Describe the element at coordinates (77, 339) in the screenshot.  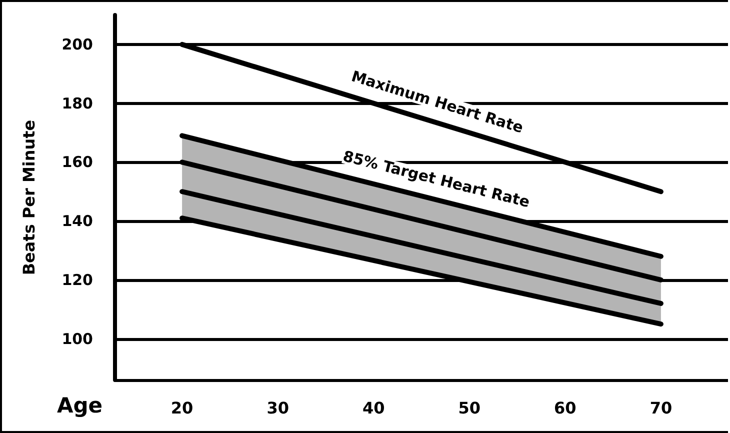
I see `y-tick-label: 100` at that location.